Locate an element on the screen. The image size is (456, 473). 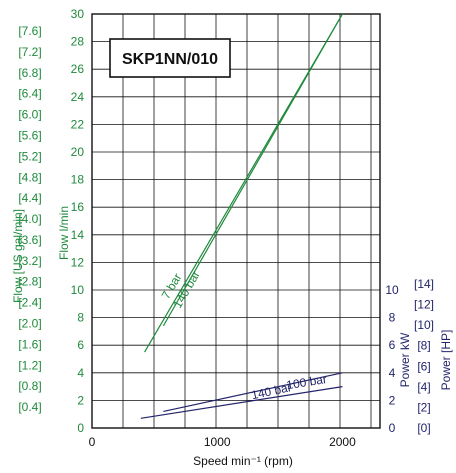
flow-usgal-tick-label: [4.4] is located at coordinates (29, 198).